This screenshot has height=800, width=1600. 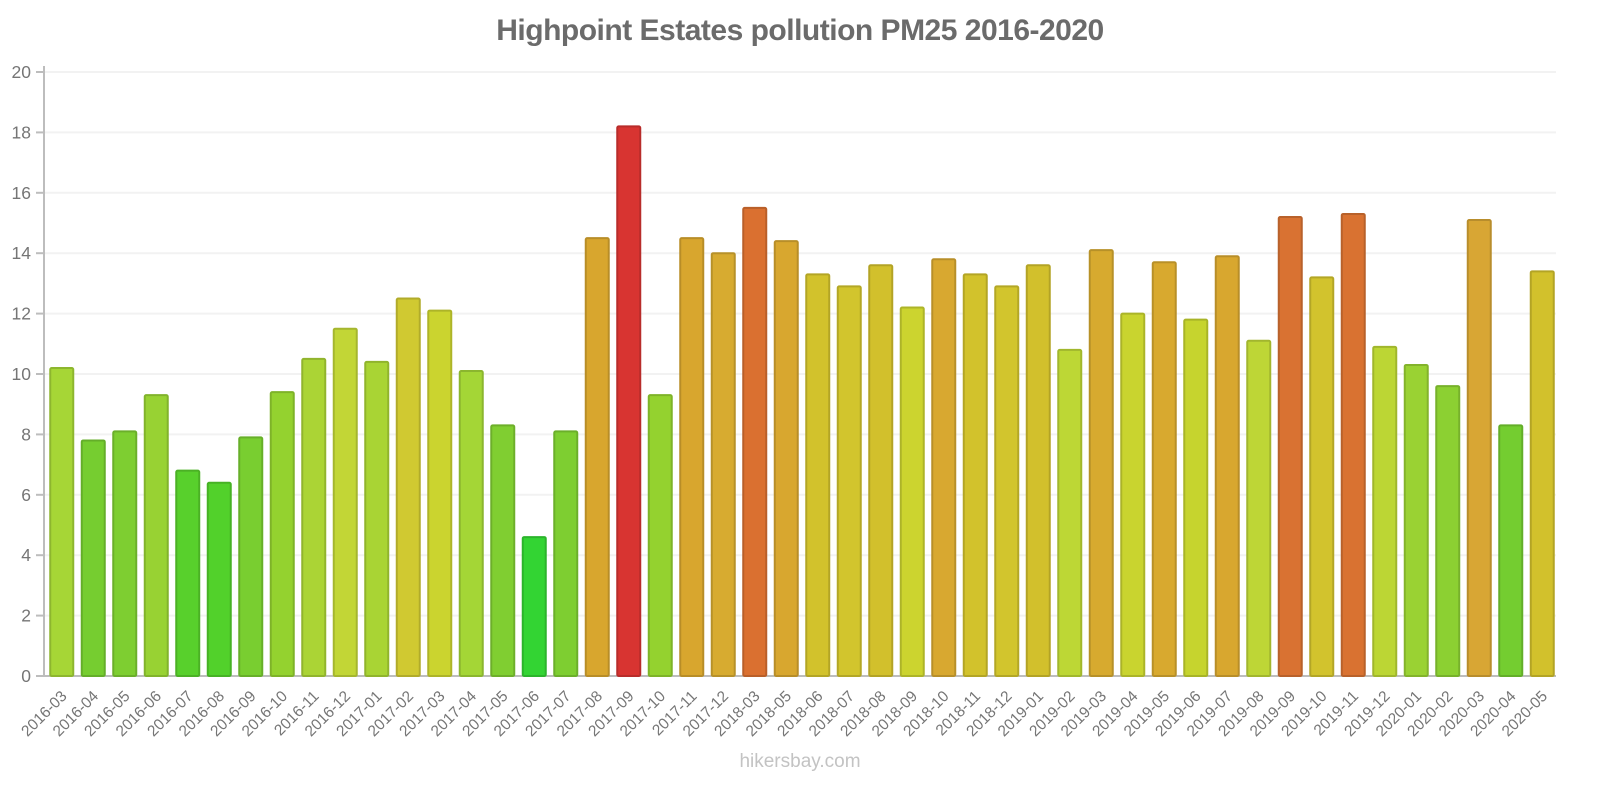 What do you see at coordinates (21, 314) in the screenshot?
I see `y-axis-label-12: 12` at bounding box center [21, 314].